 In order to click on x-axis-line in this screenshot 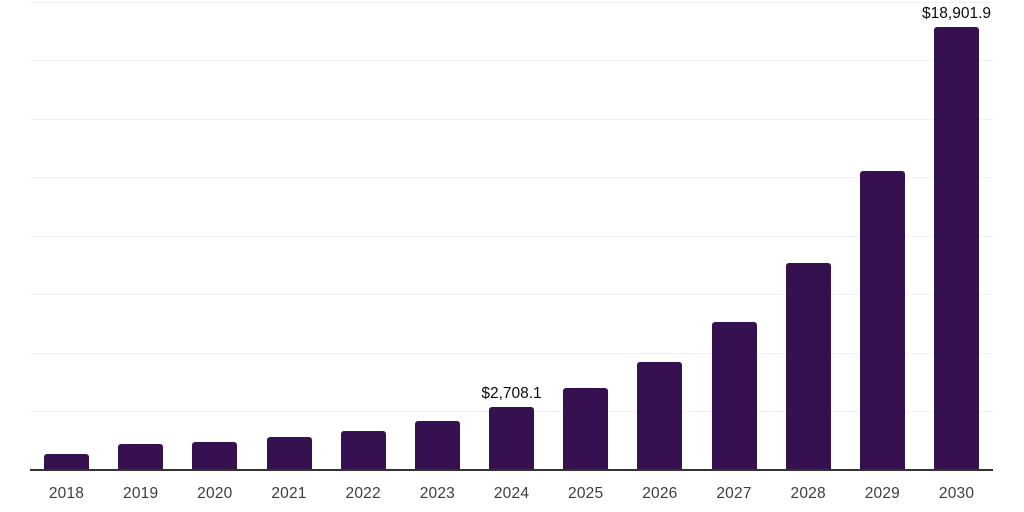, I will do `click(511, 470)`.